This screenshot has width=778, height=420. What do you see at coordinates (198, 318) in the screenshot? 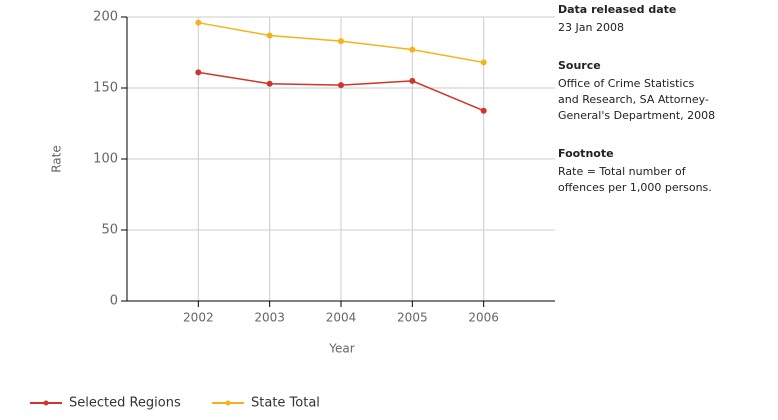
I see `x-tick-label: 2002` at bounding box center [198, 318].